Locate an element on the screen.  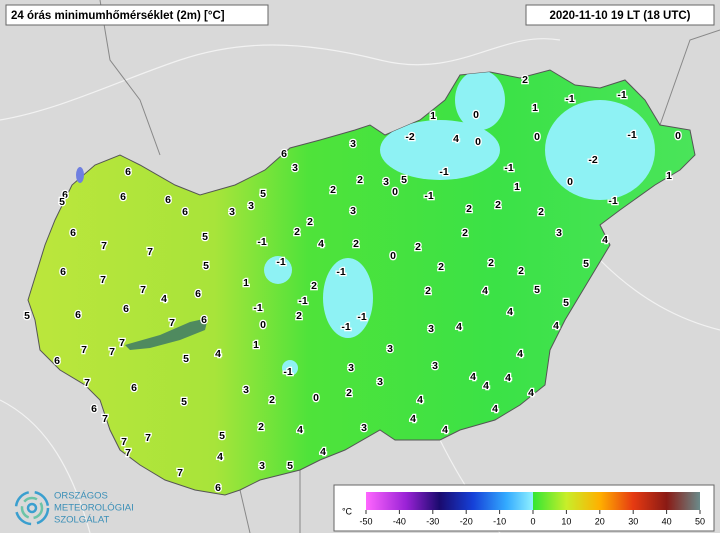
colorbar-tick-label: -40 is located at coordinates (399, 521).